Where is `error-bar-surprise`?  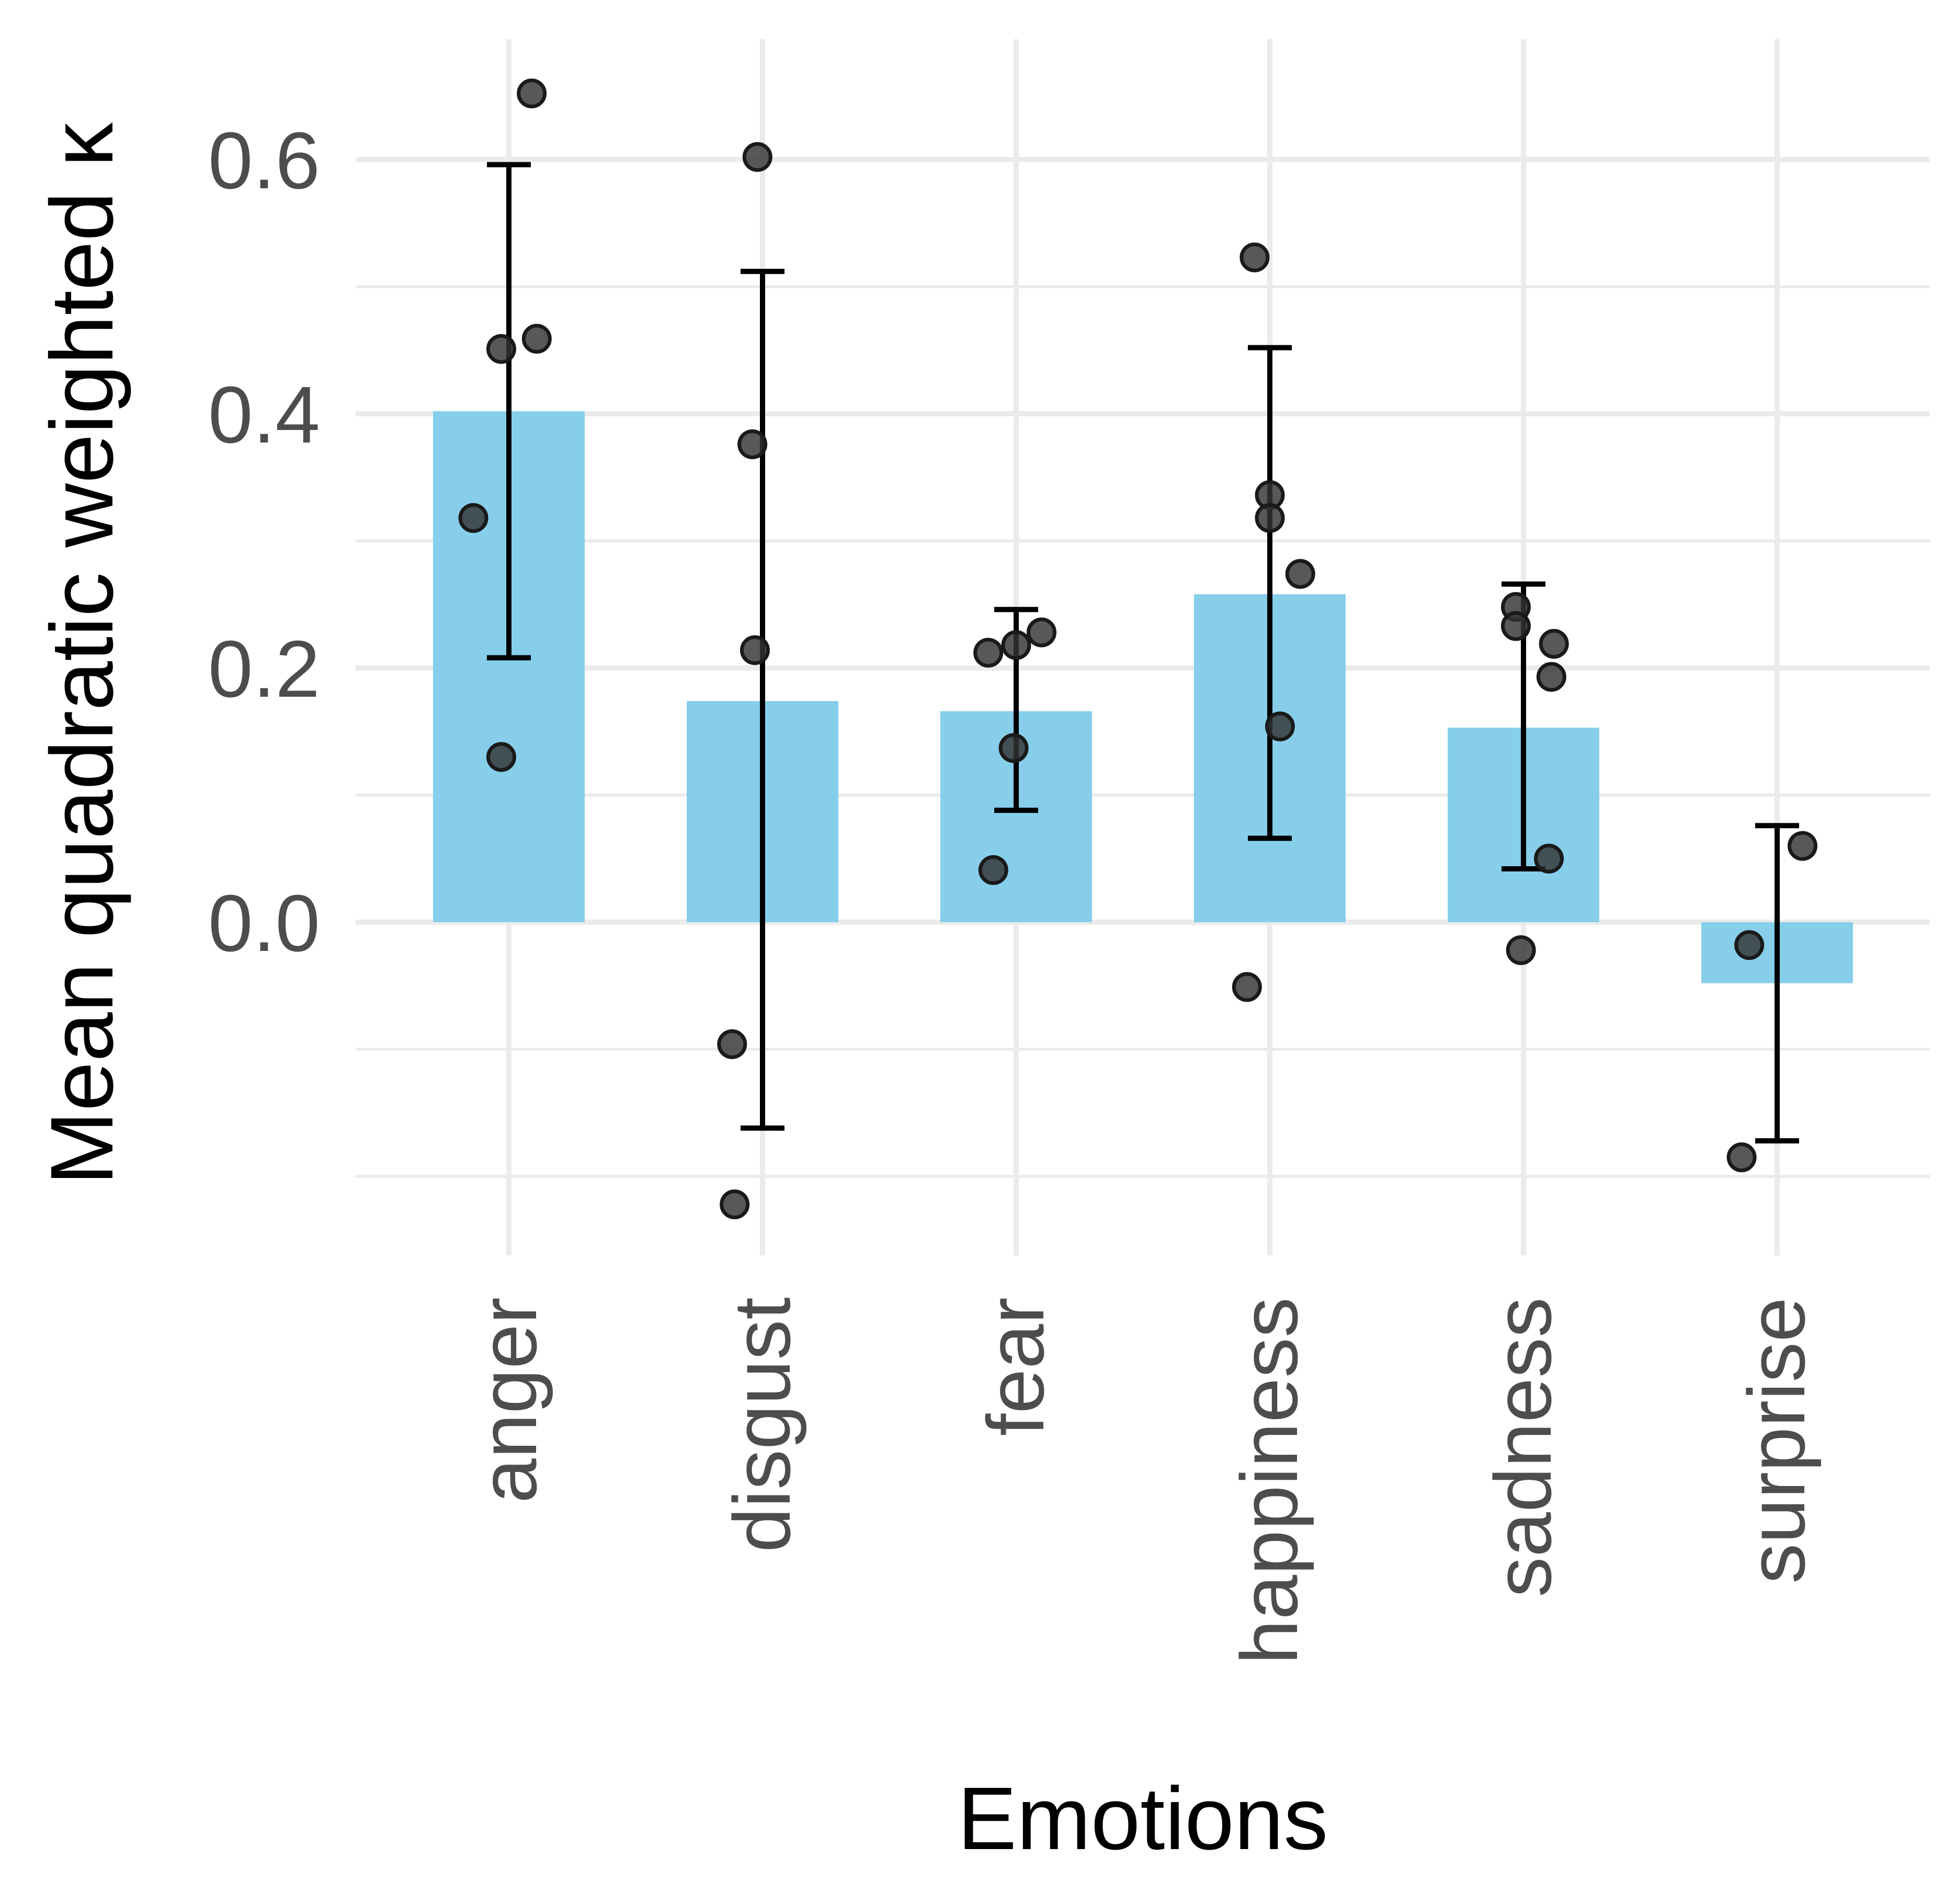 error-bar-surprise is located at coordinates (1777, 983).